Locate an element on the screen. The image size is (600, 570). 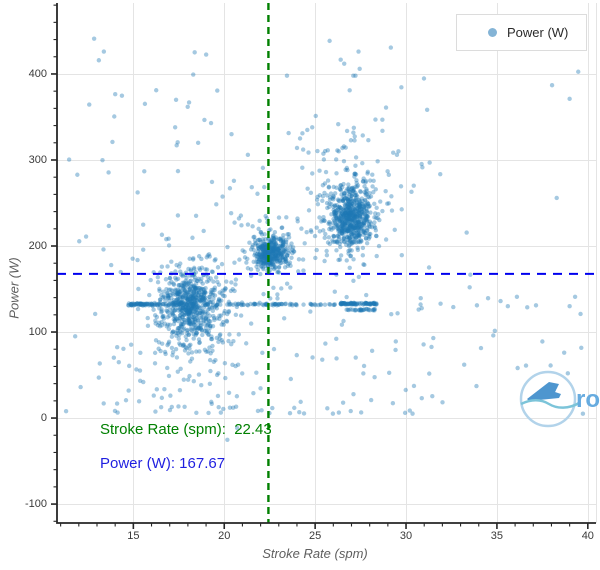
x-tick-label: 15 is located at coordinates (133, 536).